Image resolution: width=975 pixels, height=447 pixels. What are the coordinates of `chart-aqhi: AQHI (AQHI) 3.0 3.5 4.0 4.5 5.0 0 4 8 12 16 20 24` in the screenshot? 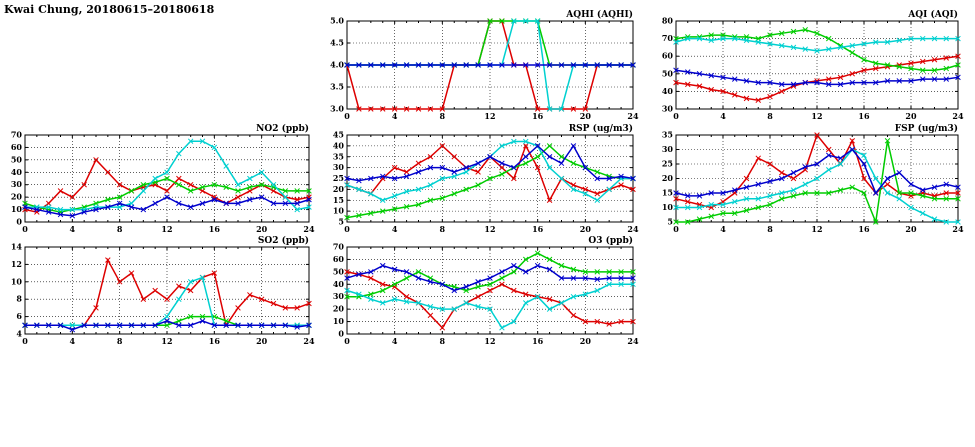 It's located at (481, 66).